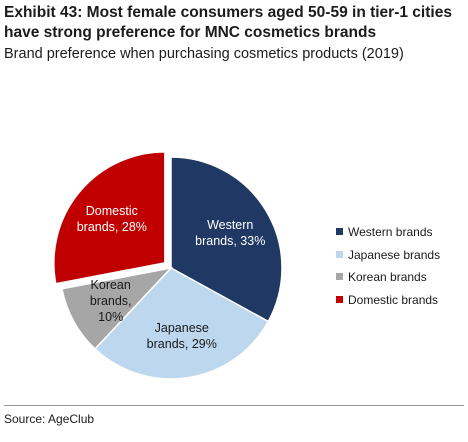 The image size is (468, 442). I want to click on legend-label: Korean brands, so click(387, 277).